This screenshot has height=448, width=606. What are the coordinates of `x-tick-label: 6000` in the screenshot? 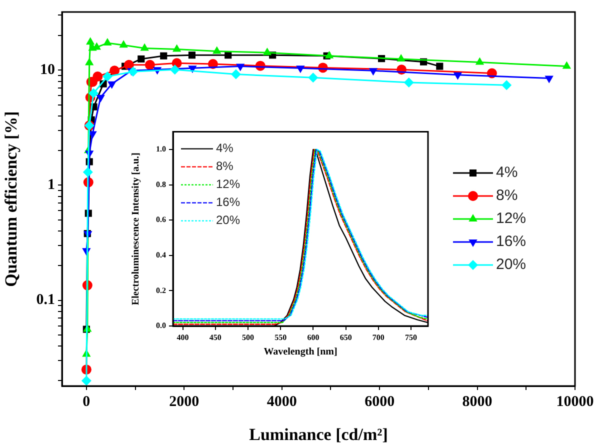 It's located at (379, 402).